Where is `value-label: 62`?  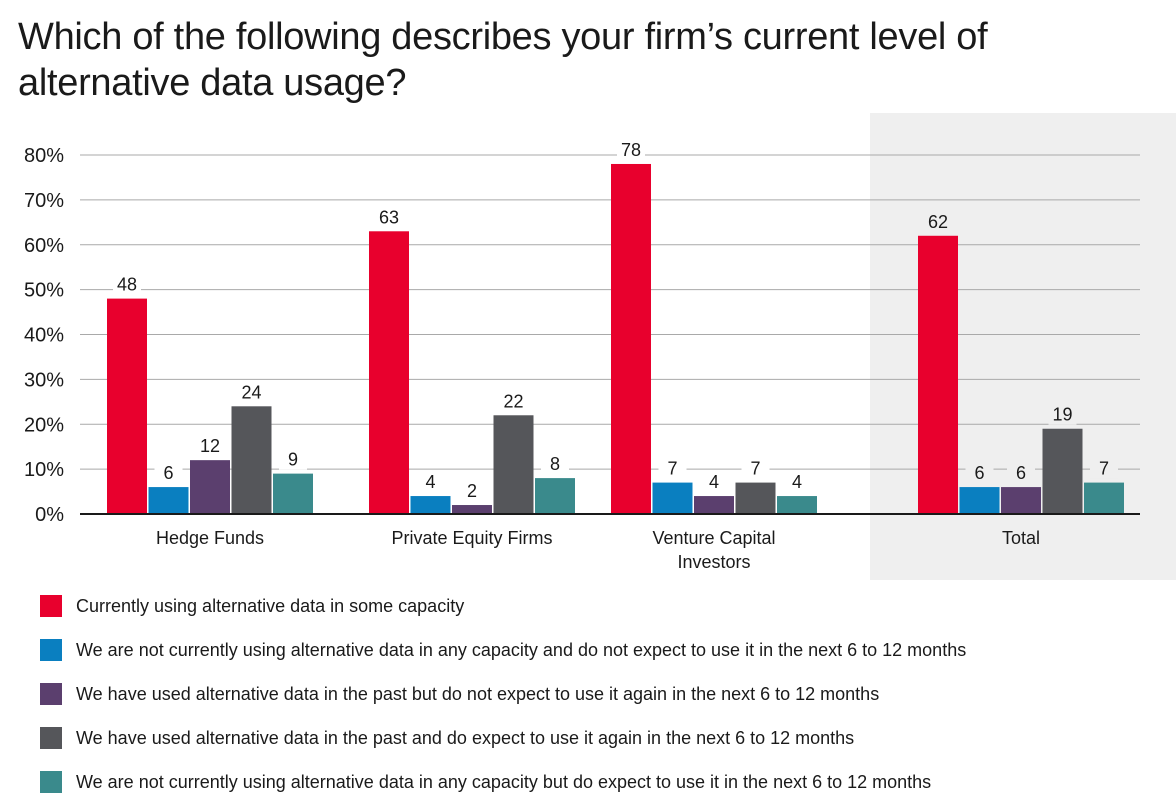 value-label: 62 is located at coordinates (938, 222).